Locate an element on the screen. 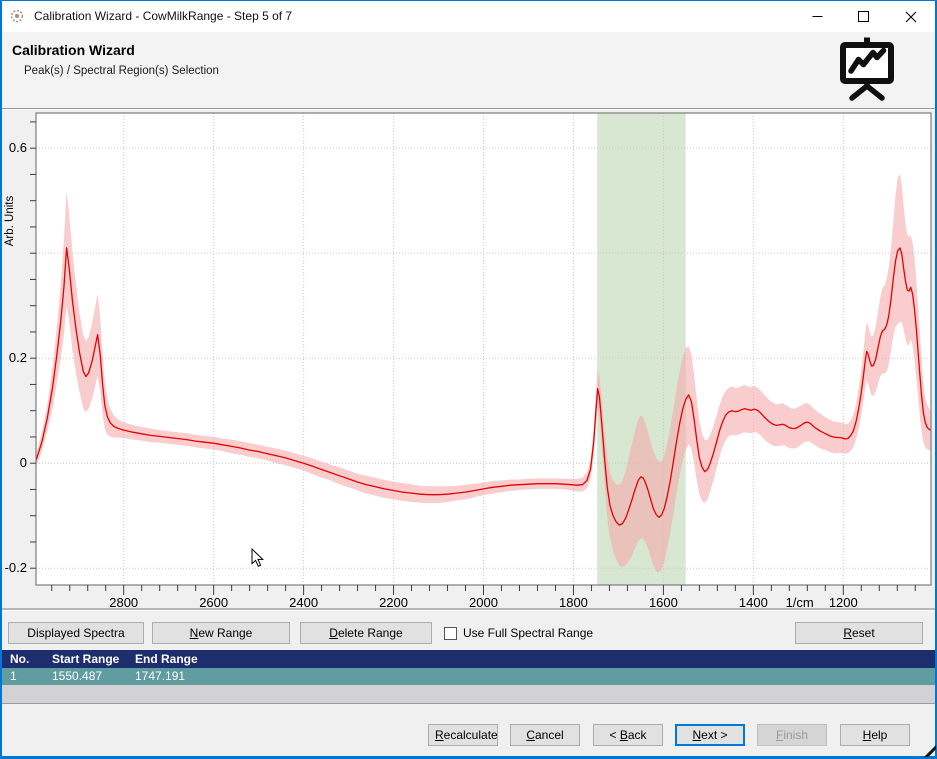  next-button: Next > is located at coordinates (710, 735).